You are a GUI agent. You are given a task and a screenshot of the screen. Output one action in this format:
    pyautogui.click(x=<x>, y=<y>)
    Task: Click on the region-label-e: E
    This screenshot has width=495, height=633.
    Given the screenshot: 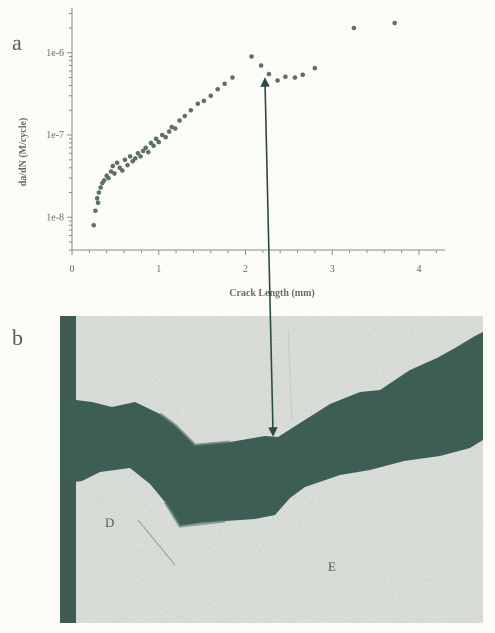 What is the action you would take?
    pyautogui.click(x=332, y=566)
    